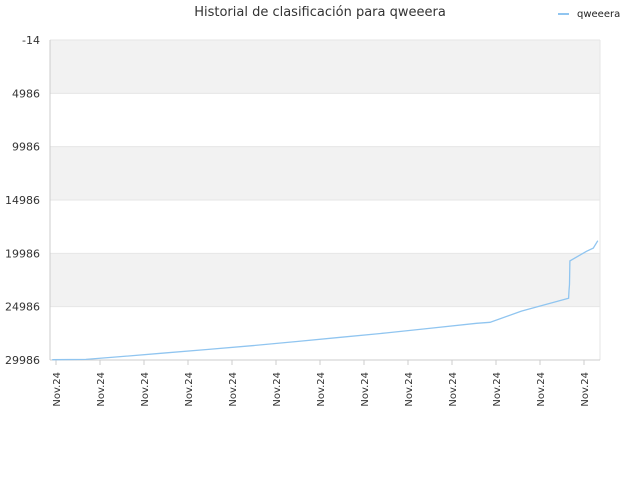 This screenshot has width=640, height=480. What do you see at coordinates (22, 200) in the screenshot?
I see `y-tick-label: 14986` at bounding box center [22, 200].